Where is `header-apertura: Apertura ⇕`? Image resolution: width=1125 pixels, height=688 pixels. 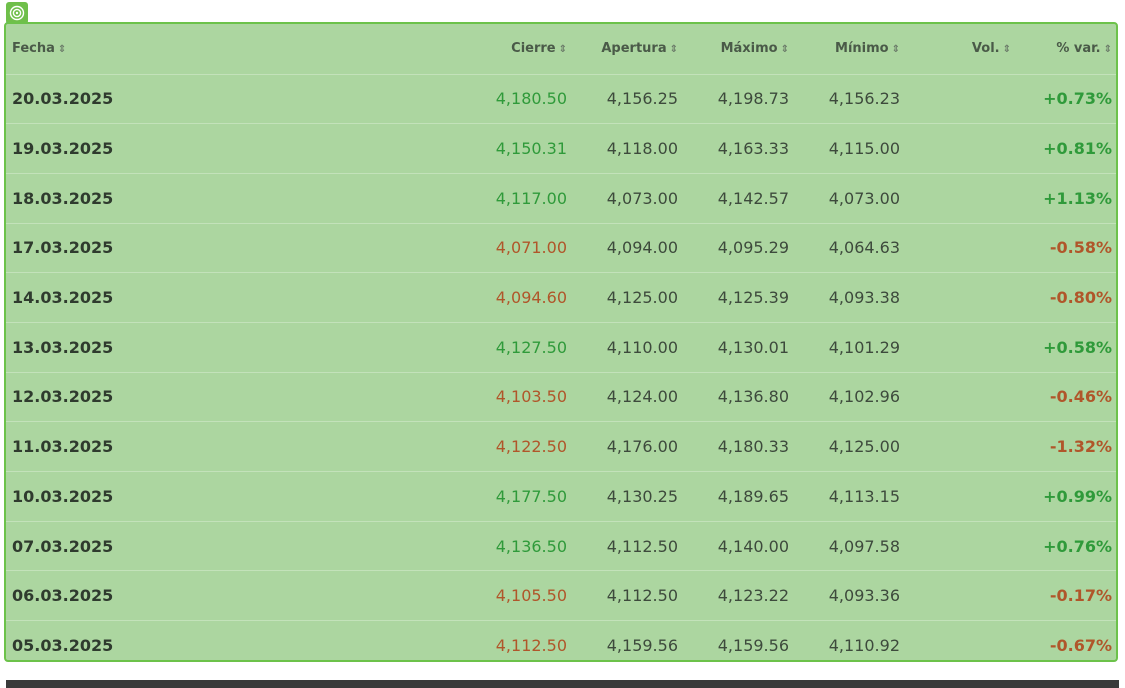 header-apertura: Apertura ⇕ is located at coordinates (628, 49).